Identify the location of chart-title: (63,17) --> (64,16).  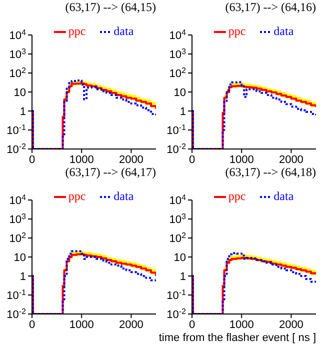
(270, 7).